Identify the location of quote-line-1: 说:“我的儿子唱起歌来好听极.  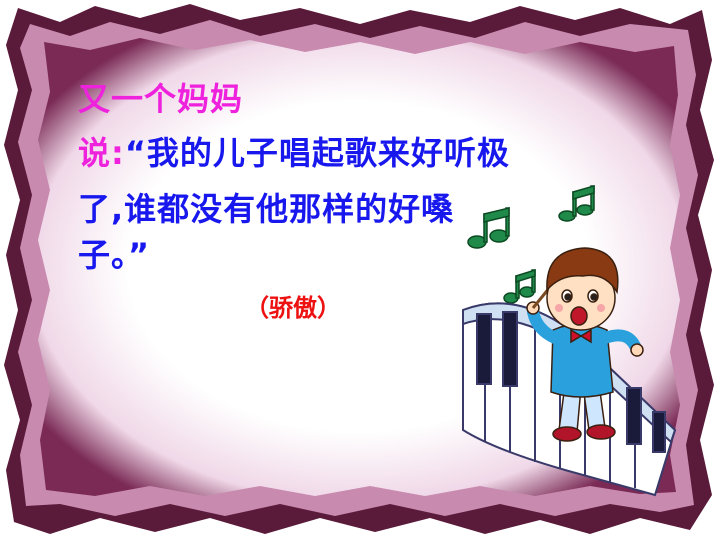
(294, 151).